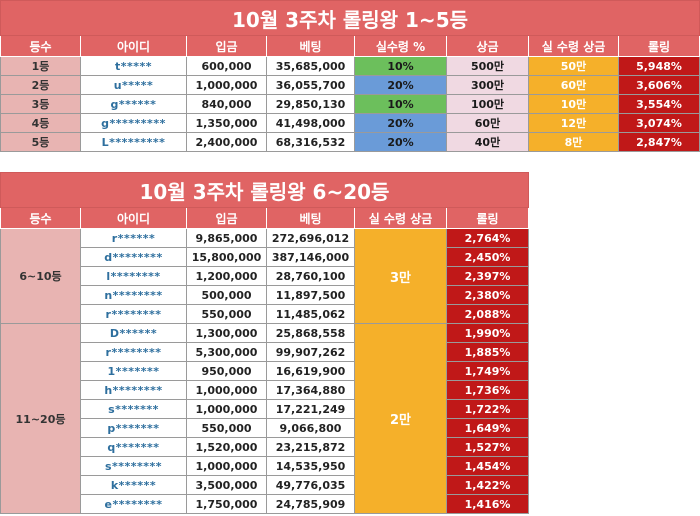 This screenshot has width=700, height=516. Describe the element at coordinates (310, 104) in the screenshot. I see `bet-cell: 29,850,130` at that location.